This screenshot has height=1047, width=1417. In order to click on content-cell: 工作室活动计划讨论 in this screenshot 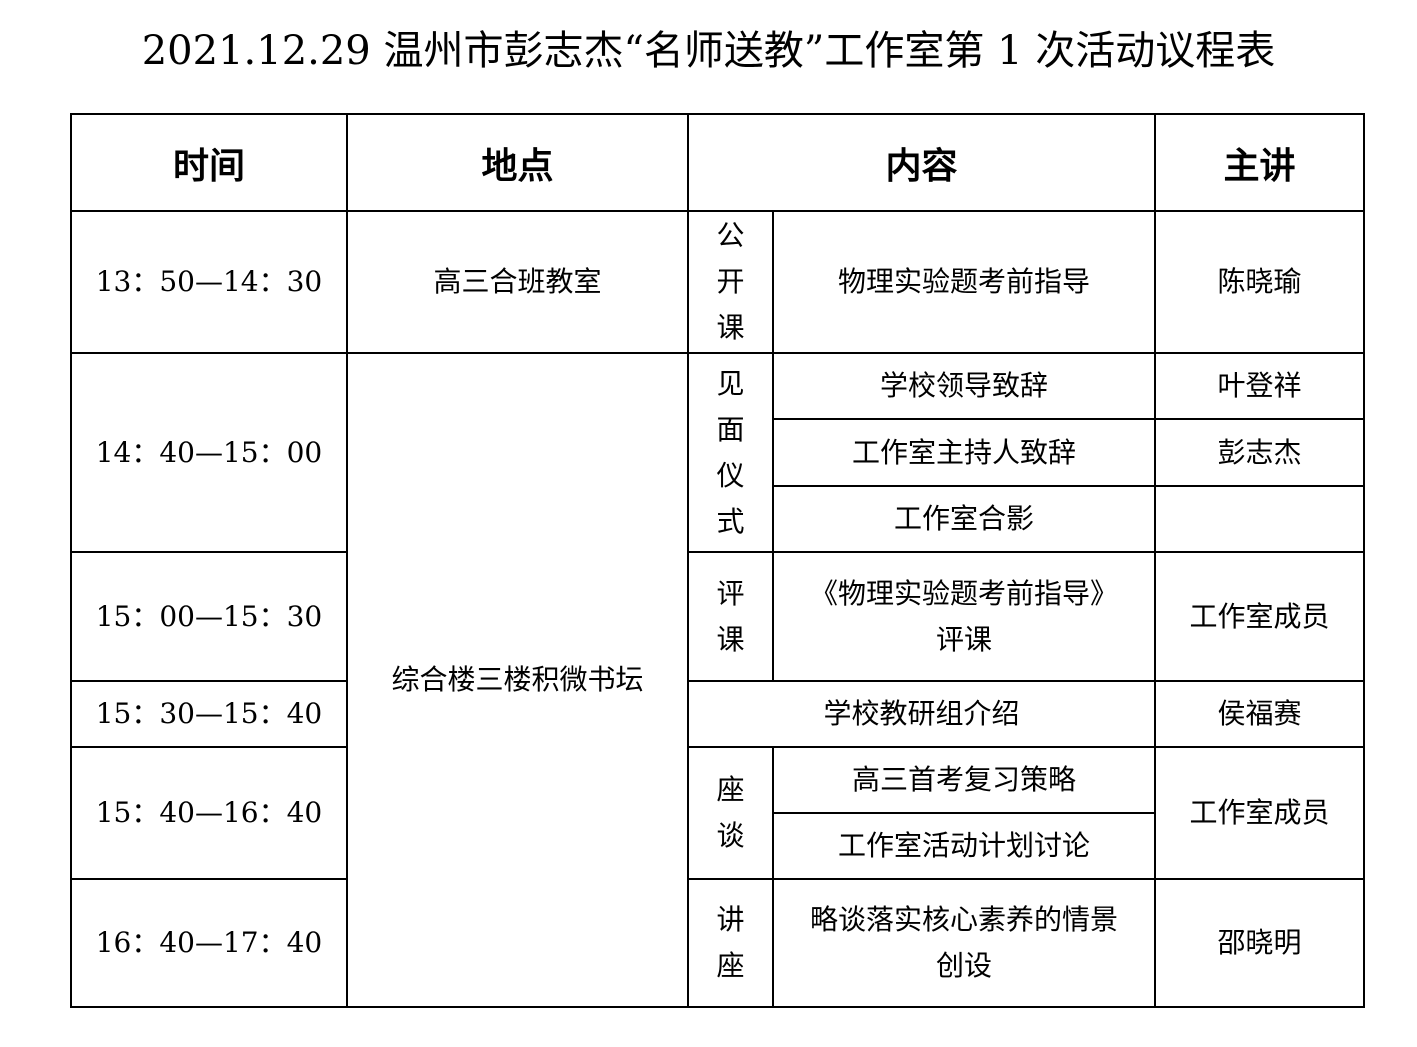, I will do `click(964, 846)`.